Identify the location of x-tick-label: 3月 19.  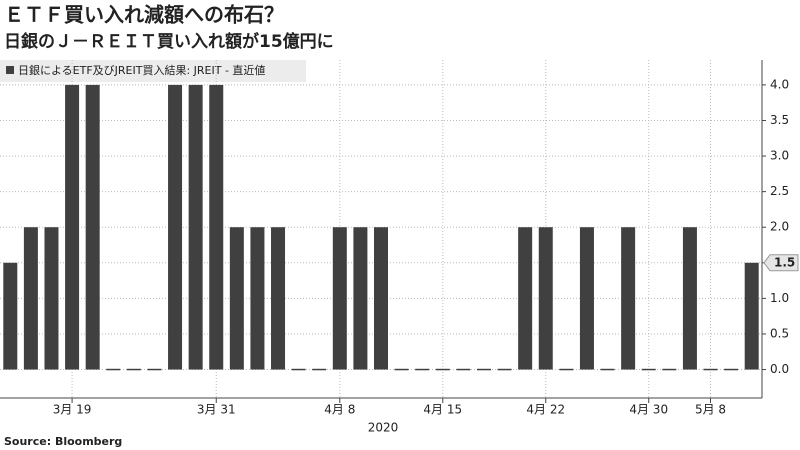
(72, 410).